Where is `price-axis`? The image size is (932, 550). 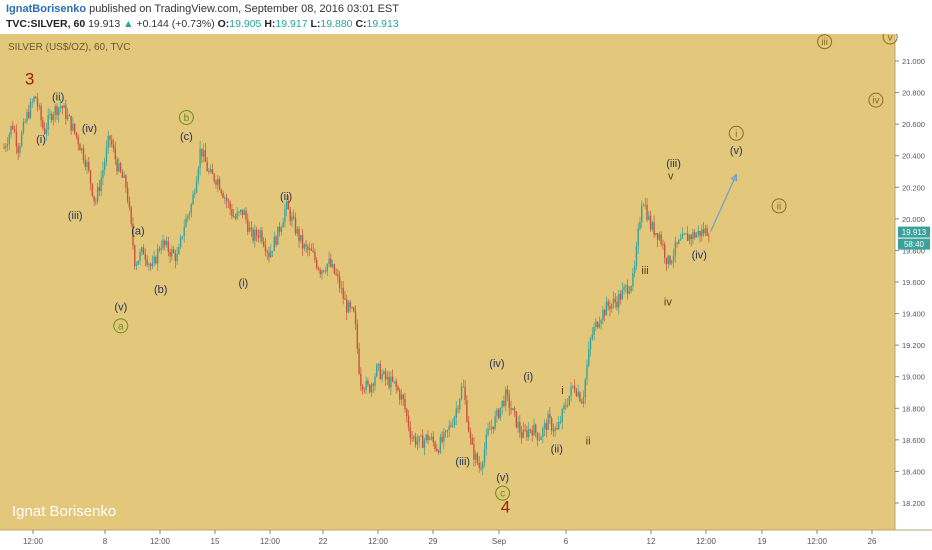 price-axis is located at coordinates (913, 282).